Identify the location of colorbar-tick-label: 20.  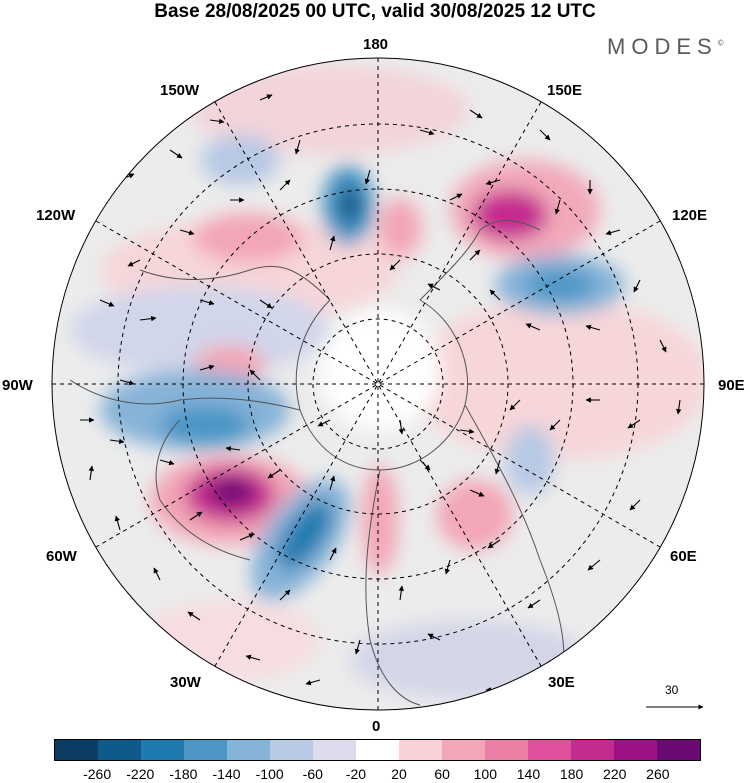
(399, 774).